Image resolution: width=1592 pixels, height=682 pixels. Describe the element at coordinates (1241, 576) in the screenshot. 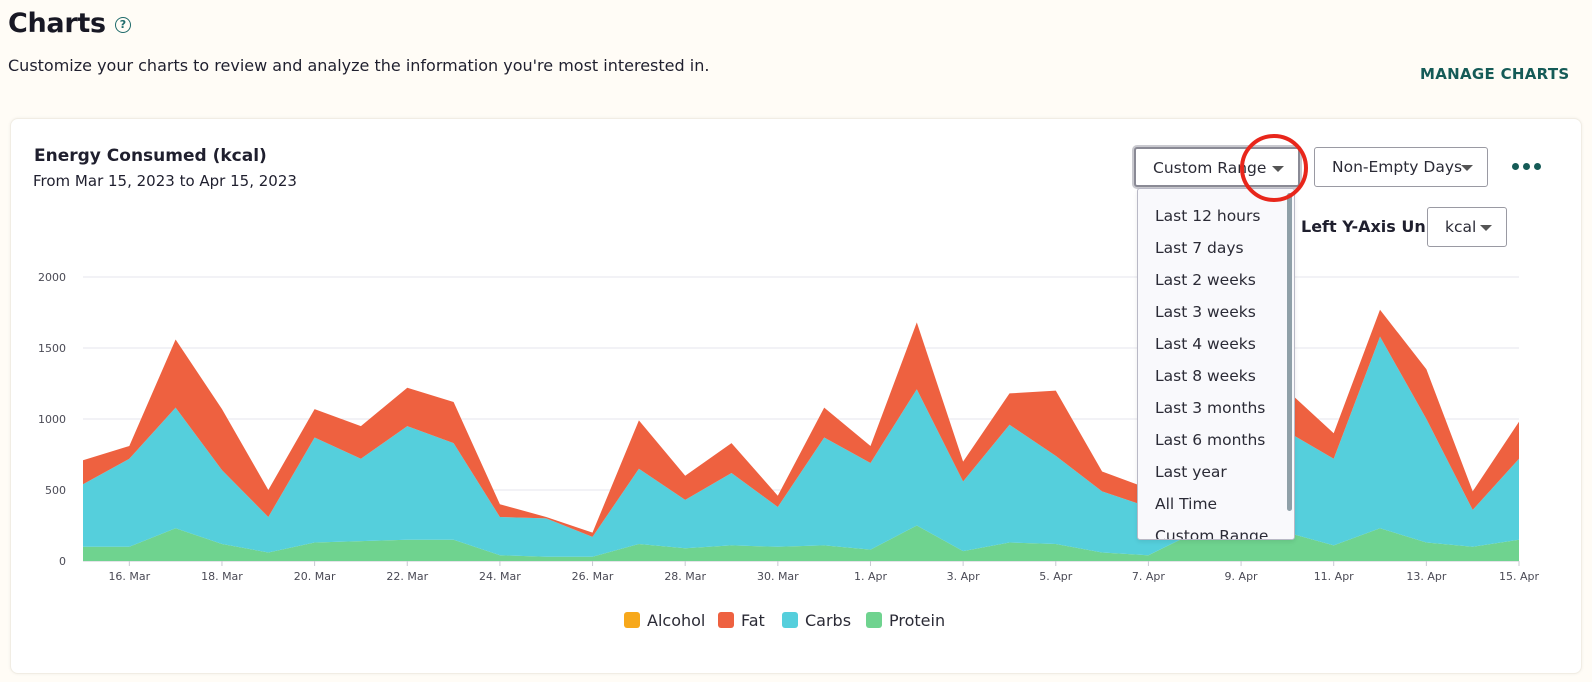

I see `x-tick-label: 9. Apr` at that location.